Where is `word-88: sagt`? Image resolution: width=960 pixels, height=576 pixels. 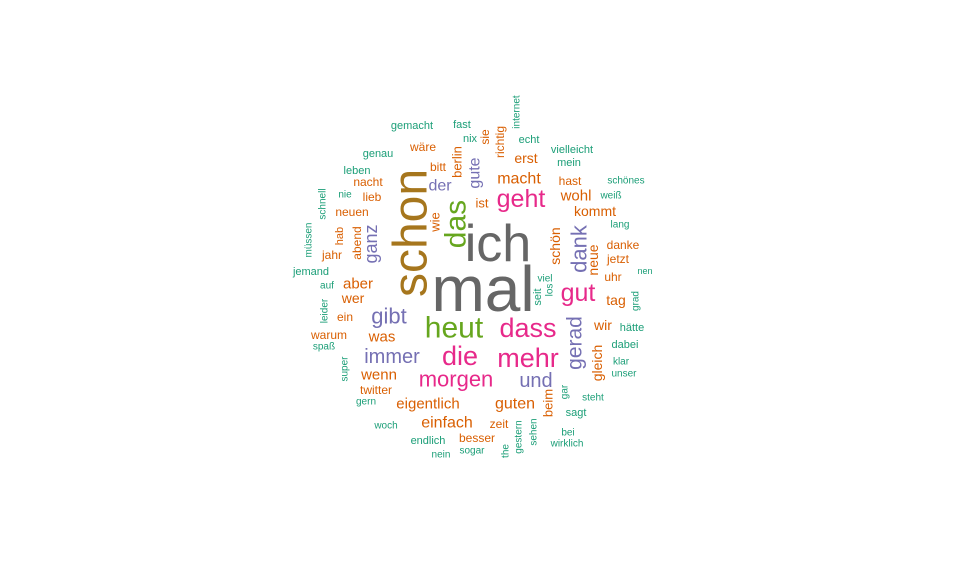
word-88: sagt is located at coordinates (576, 413).